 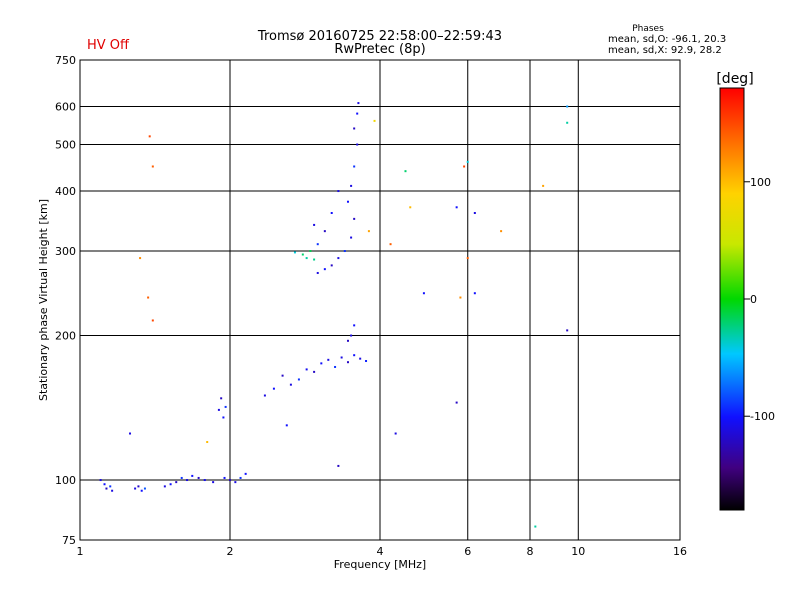 What do you see at coordinates (65, 336) in the screenshot?
I see `y-tick-label: 200` at bounding box center [65, 336].